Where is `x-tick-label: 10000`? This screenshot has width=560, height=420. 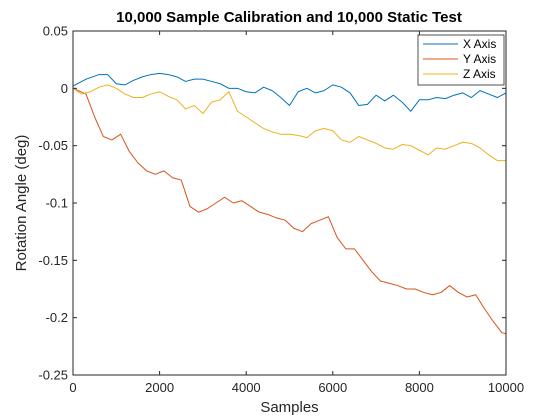
x-tick-label: 10000 is located at coordinates (506, 387).